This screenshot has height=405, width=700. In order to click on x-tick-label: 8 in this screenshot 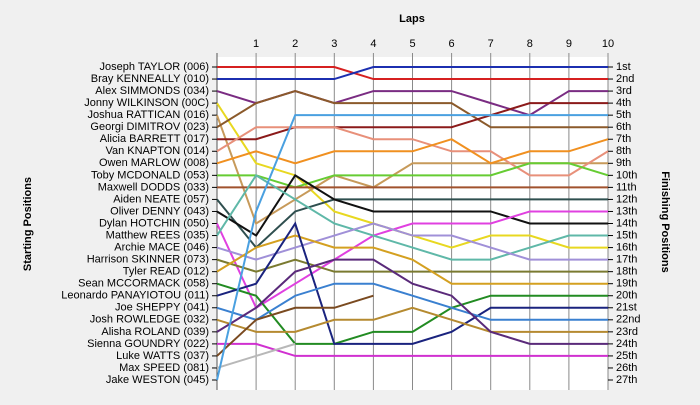, I will do `click(530, 44)`.